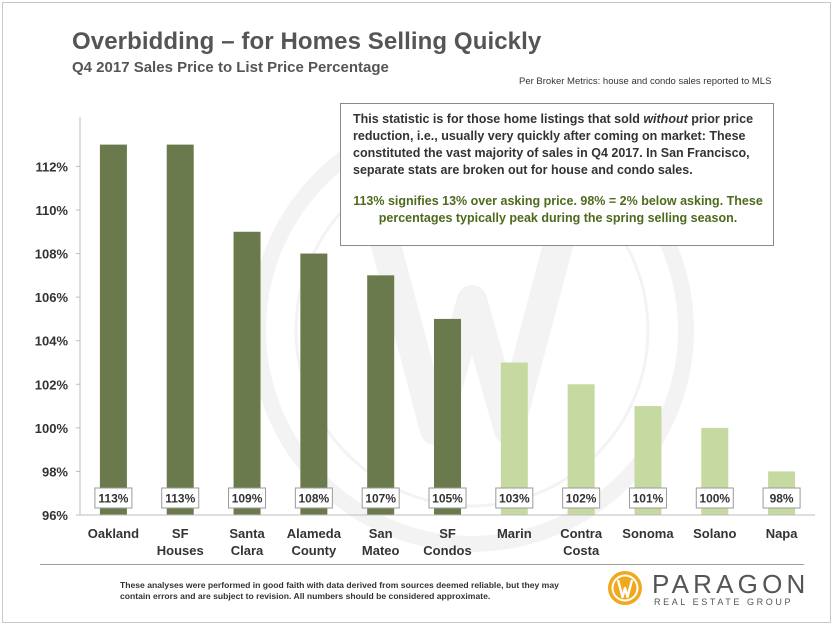  I want to click on y-tick-label: 108%, so click(52, 254).